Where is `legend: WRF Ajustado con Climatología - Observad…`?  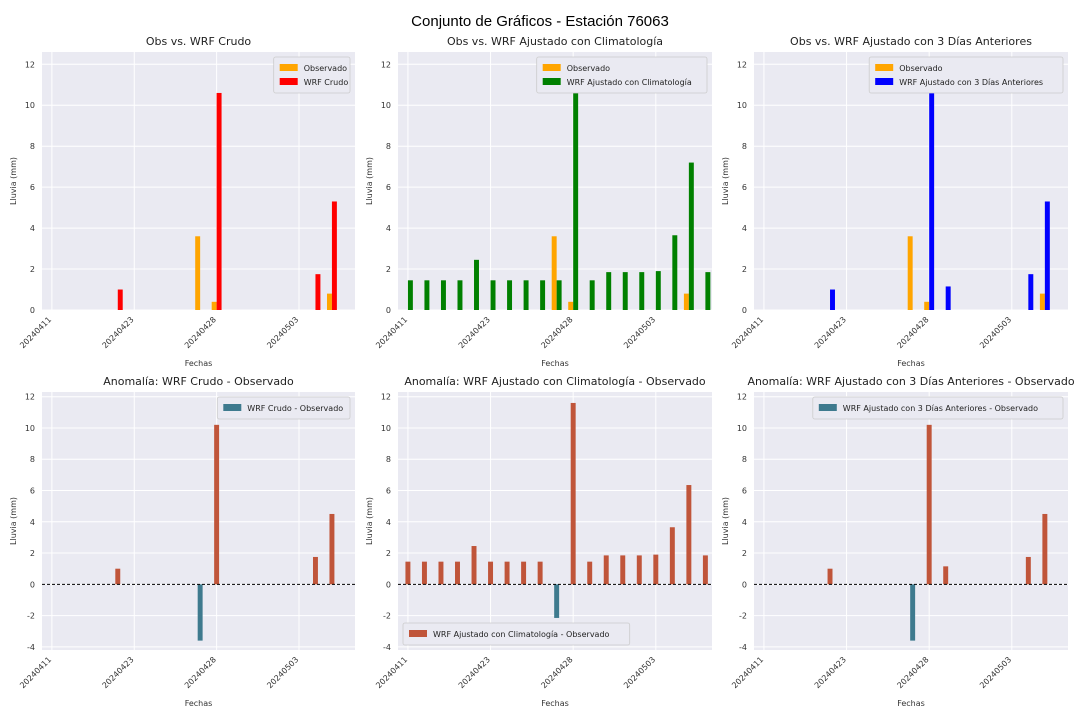 legend: WRF Ajustado con Climatología - Observad… is located at coordinates (516, 634).